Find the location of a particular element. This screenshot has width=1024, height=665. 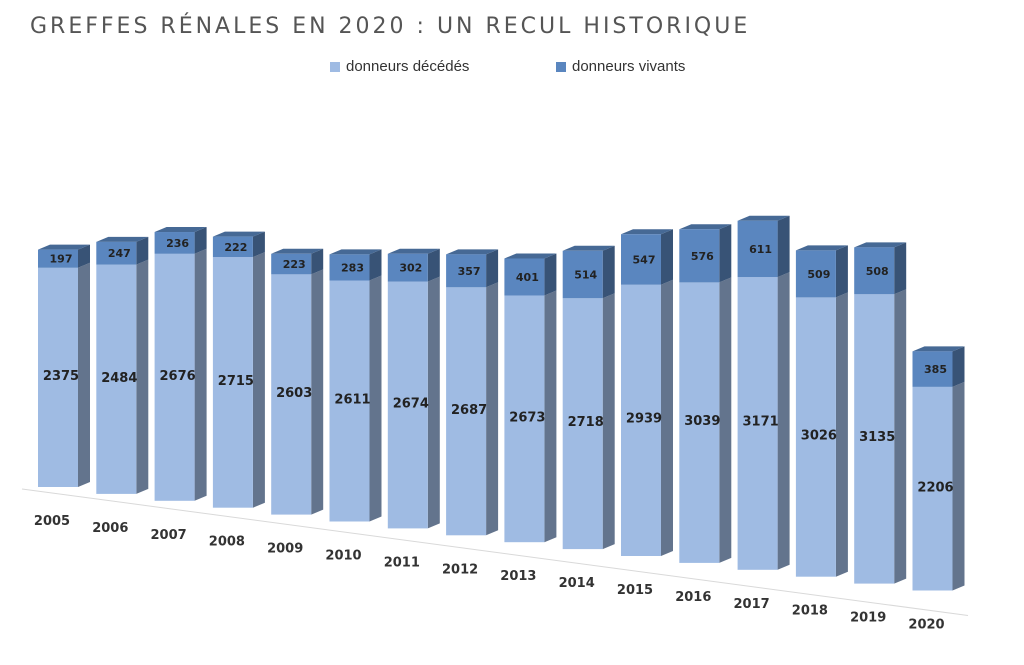

bar-label-deceased-2011: 2674 is located at coordinates (411, 404).